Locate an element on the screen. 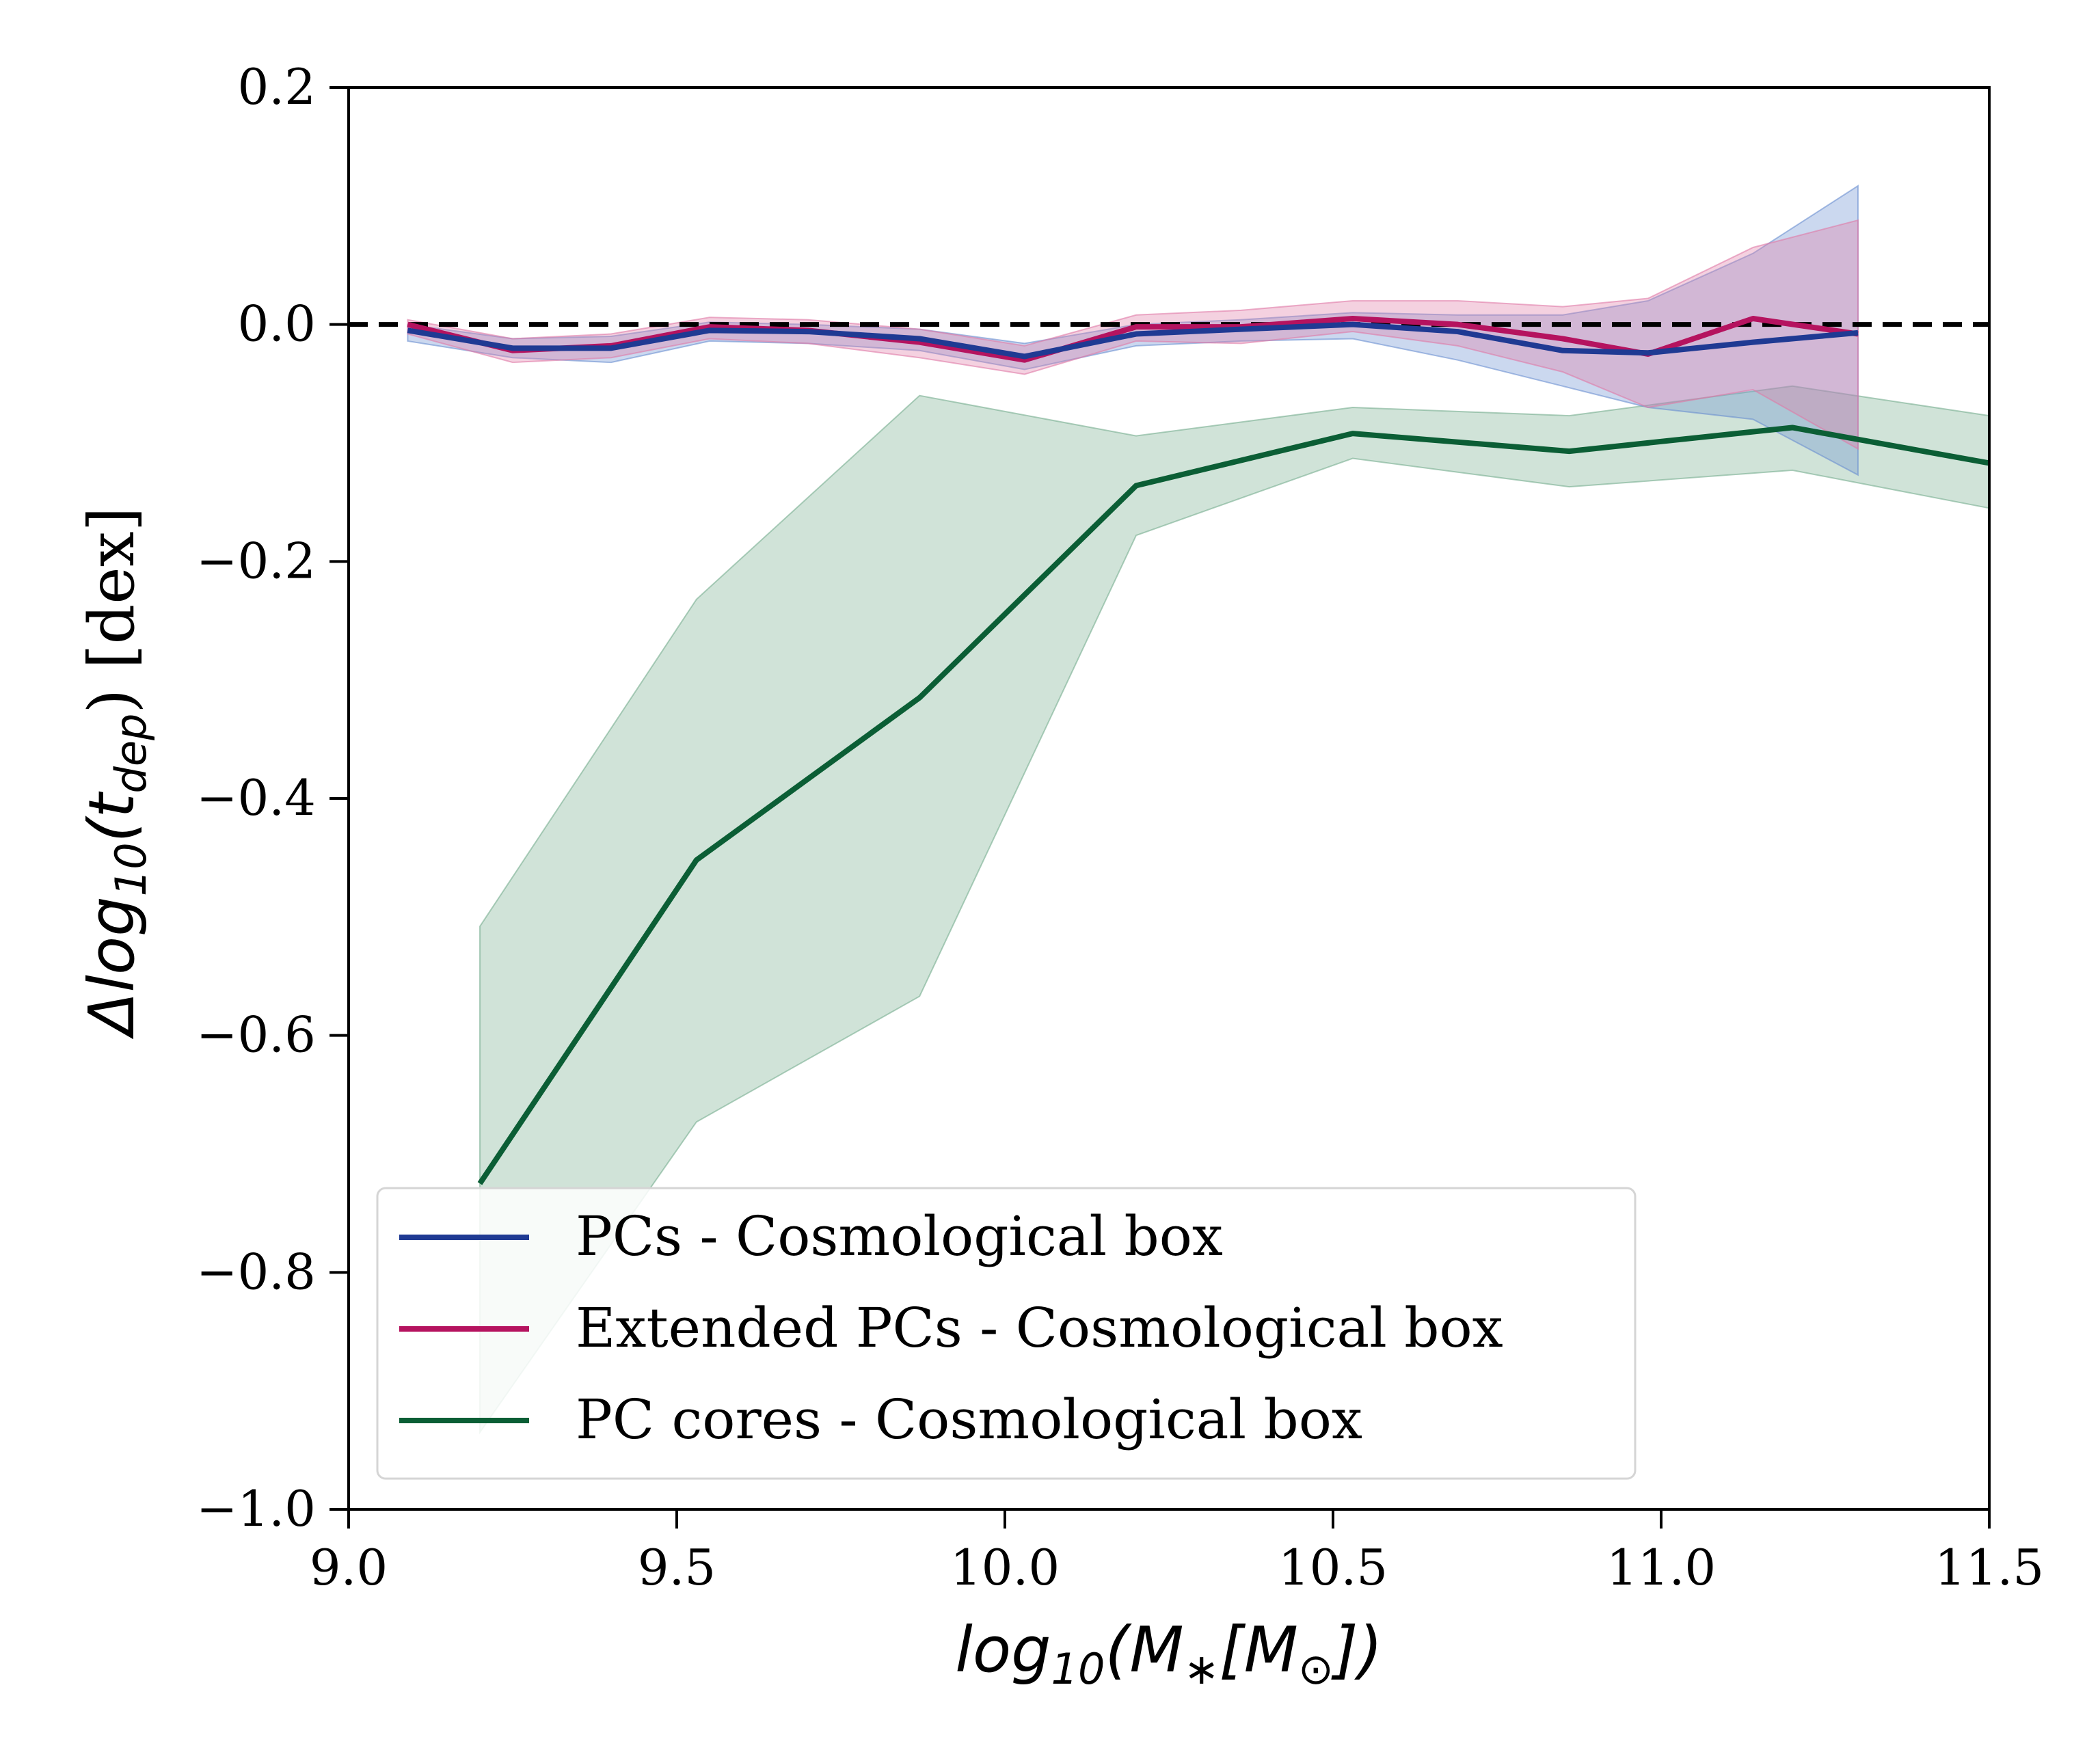 The width and height of the screenshot is (2100, 1750). legend-label: PC cores - Cosmological box is located at coordinates (969, 1420).